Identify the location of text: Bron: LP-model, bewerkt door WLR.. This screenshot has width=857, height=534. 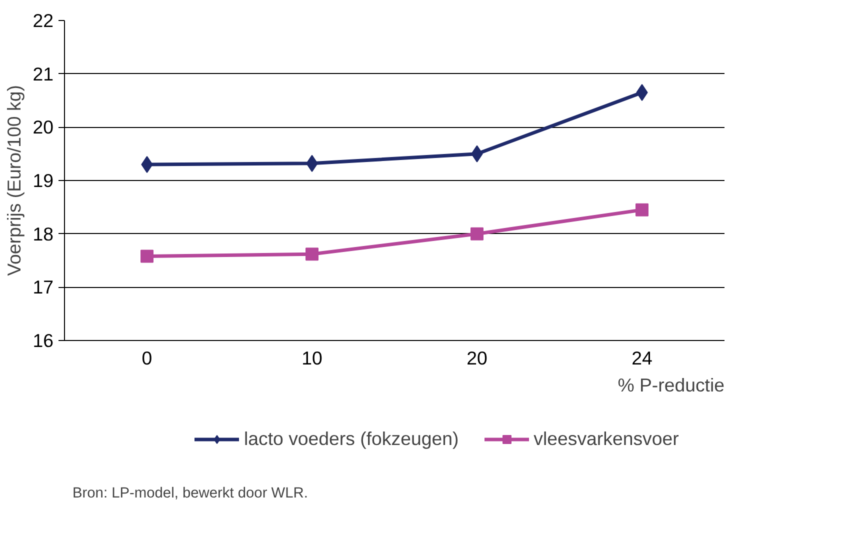
(190, 494).